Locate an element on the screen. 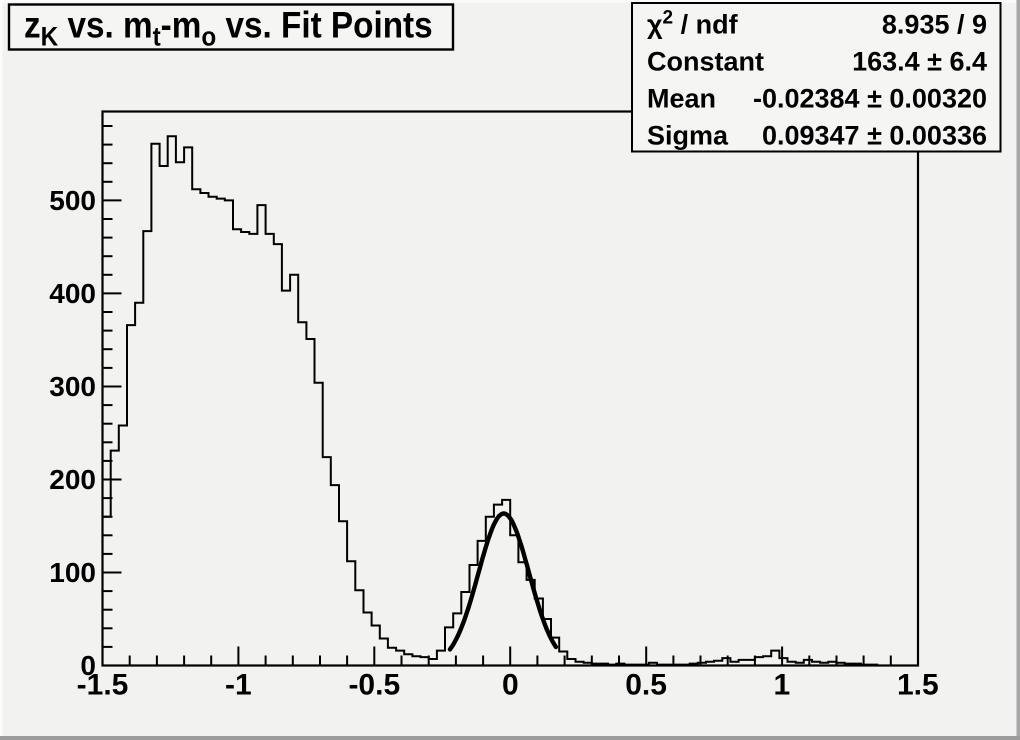  svg-text: Constant is located at coordinates (705, 62).